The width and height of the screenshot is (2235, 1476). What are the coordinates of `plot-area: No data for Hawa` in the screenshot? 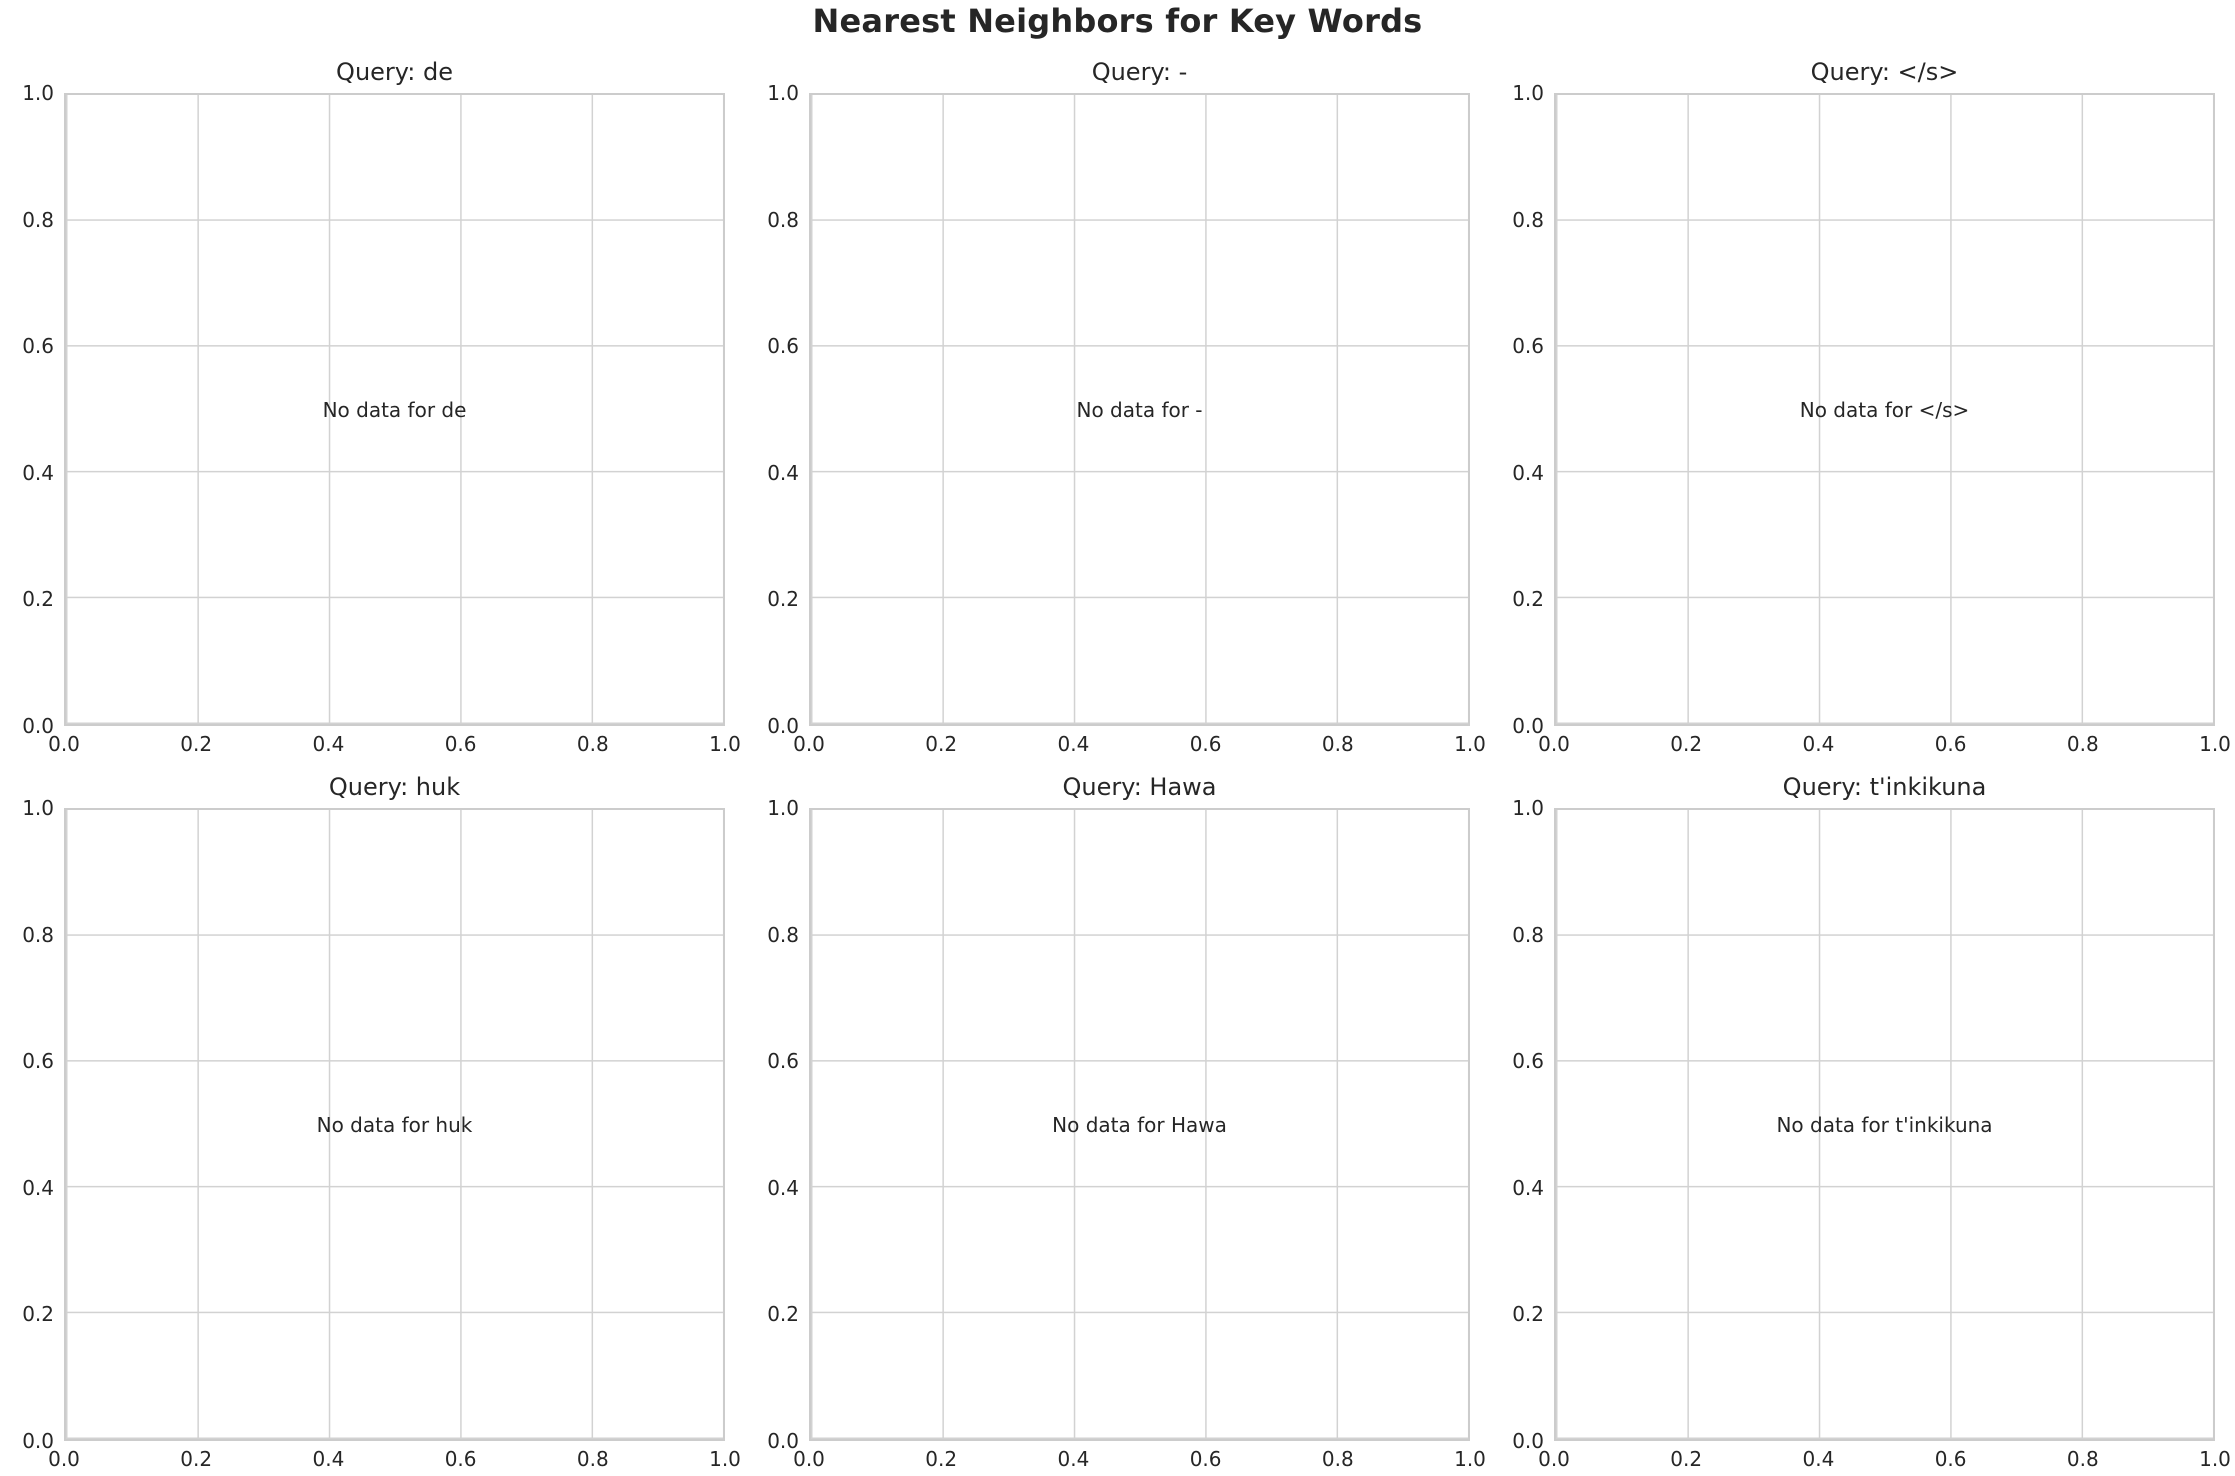 It's located at (1139, 1124).